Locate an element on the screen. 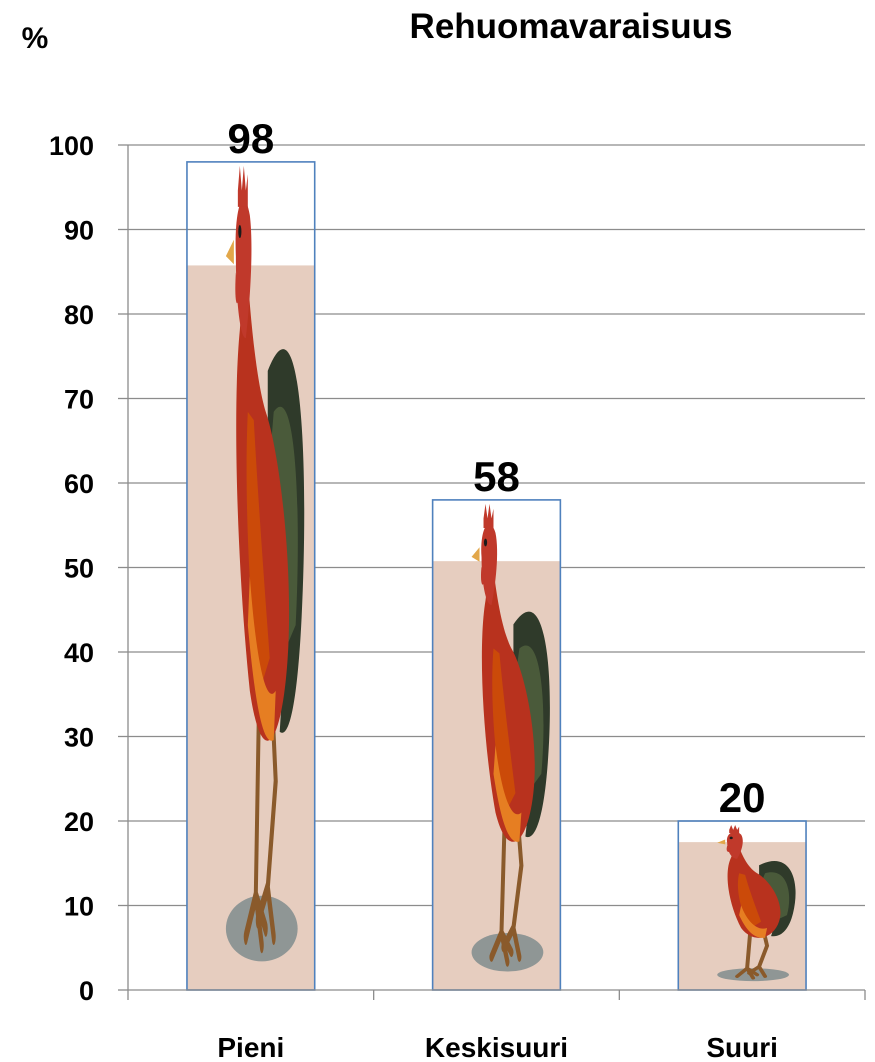  y-tick-label: 40 is located at coordinates (79, 653).